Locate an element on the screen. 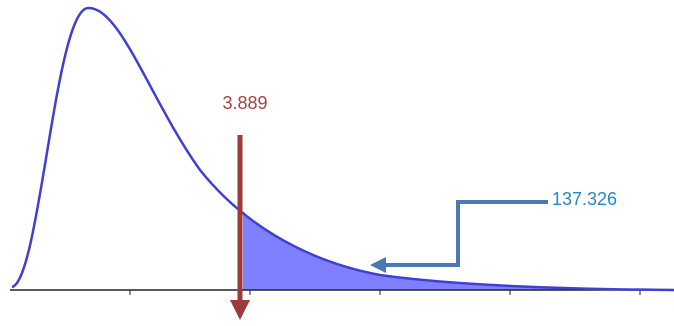 The height and width of the screenshot is (326, 674). critical-value-label: 3.889 is located at coordinates (244, 103).